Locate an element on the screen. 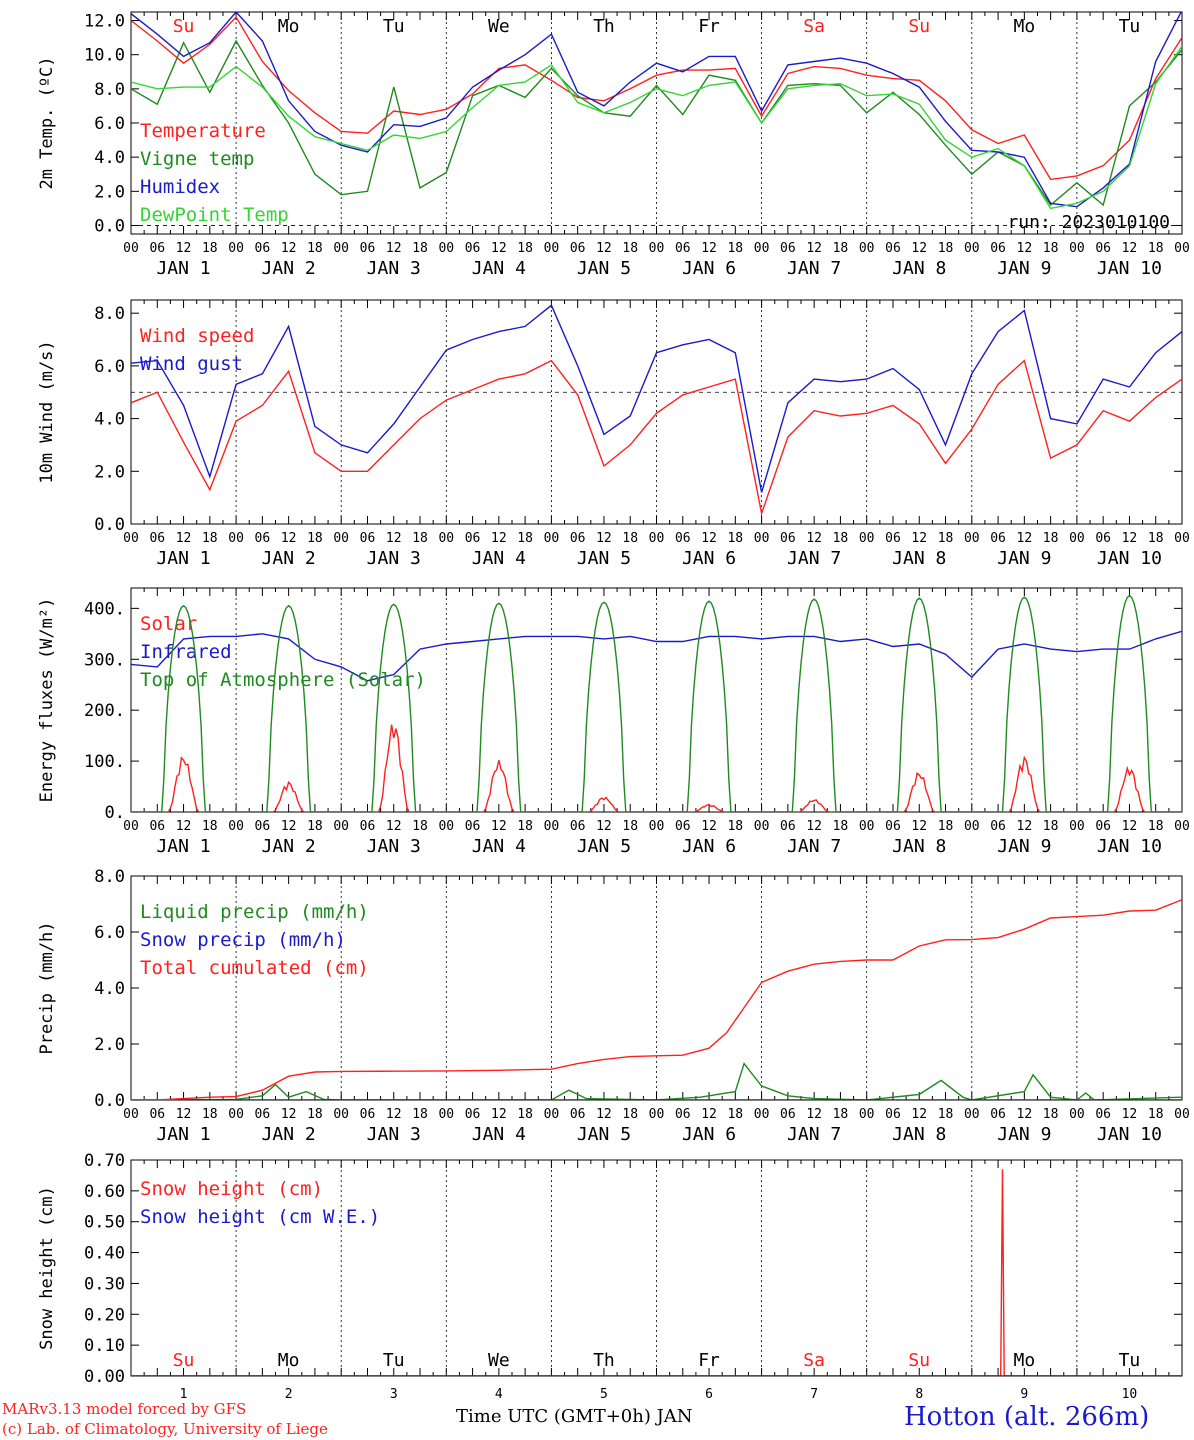 This screenshot has height=1440, width=1194. day-number-label: 9 is located at coordinates (1024, 1394).